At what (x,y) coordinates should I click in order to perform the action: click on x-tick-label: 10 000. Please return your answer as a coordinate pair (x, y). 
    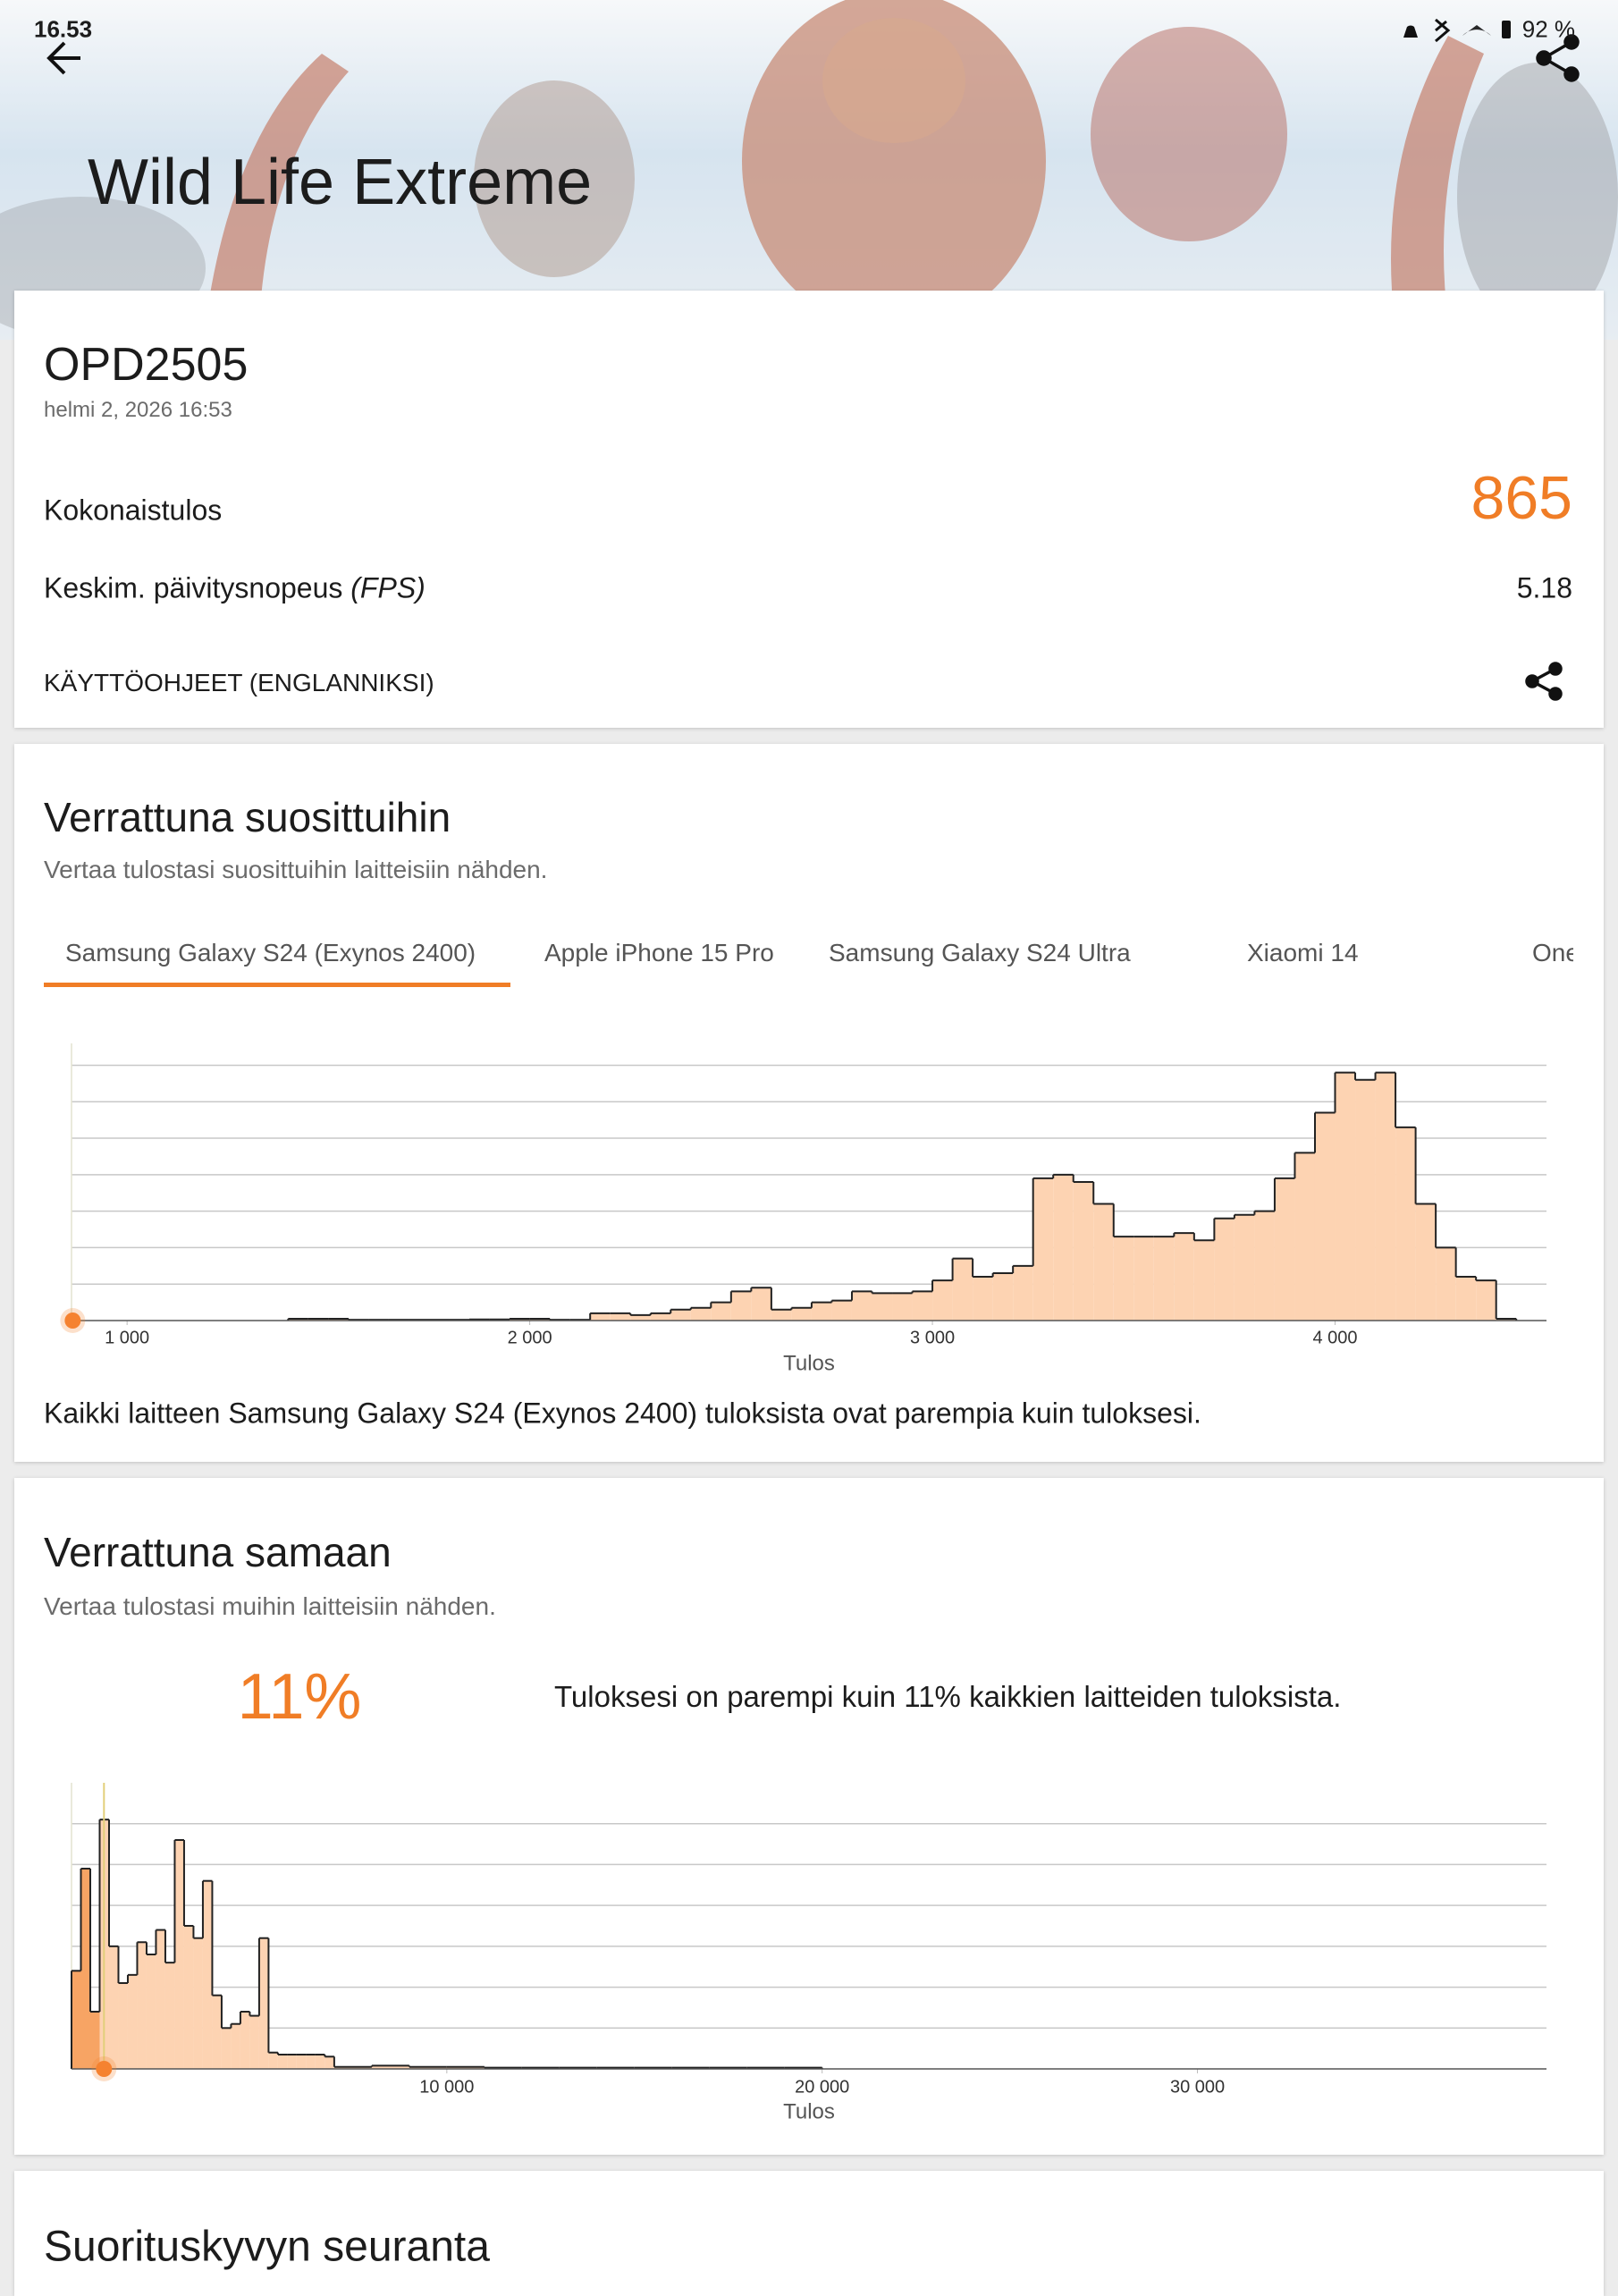
    Looking at the image, I should click on (446, 2087).